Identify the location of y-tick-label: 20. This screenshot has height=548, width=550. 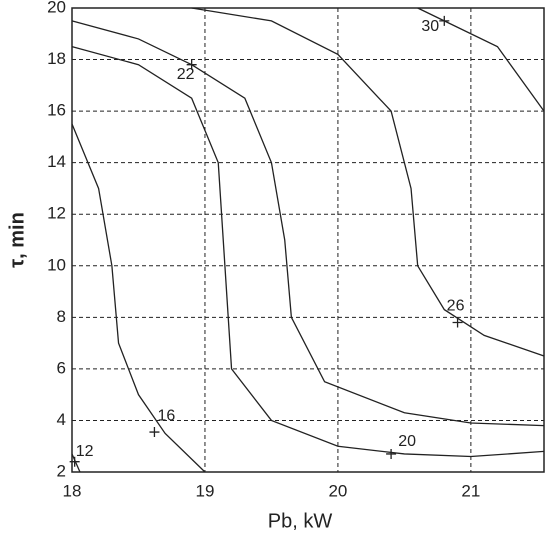
(56, 8).